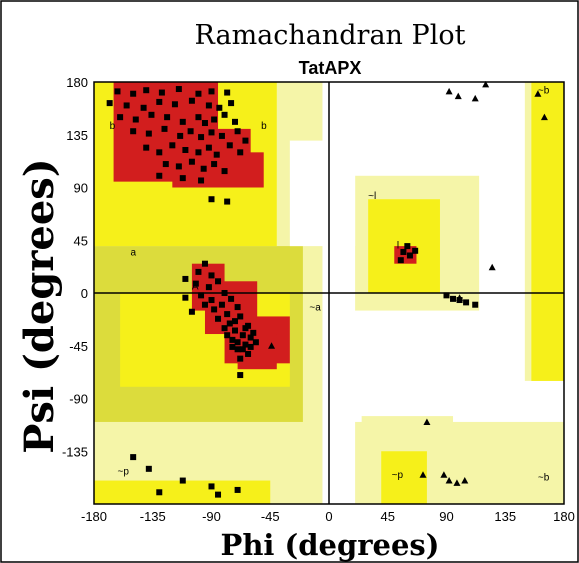 The height and width of the screenshot is (563, 579). What do you see at coordinates (75, 267) in the screenshot?
I see `y-tick-labels: 180 135 90 45 0 -45 -90 -135` at bounding box center [75, 267].